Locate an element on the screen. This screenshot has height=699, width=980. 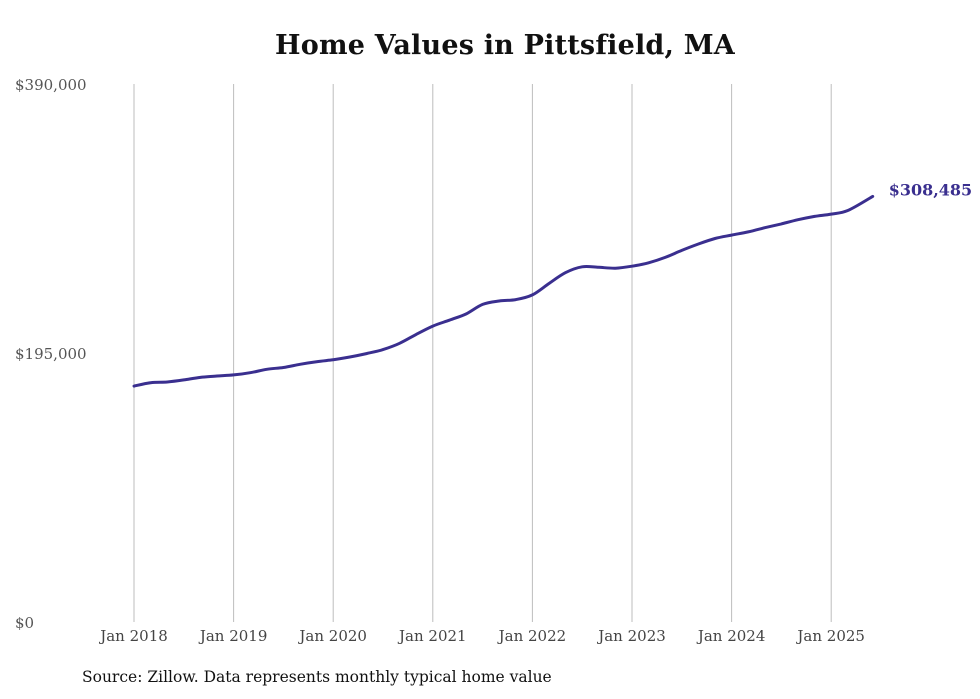
x-tick-label: Jan 2022 is located at coordinates (532, 636).